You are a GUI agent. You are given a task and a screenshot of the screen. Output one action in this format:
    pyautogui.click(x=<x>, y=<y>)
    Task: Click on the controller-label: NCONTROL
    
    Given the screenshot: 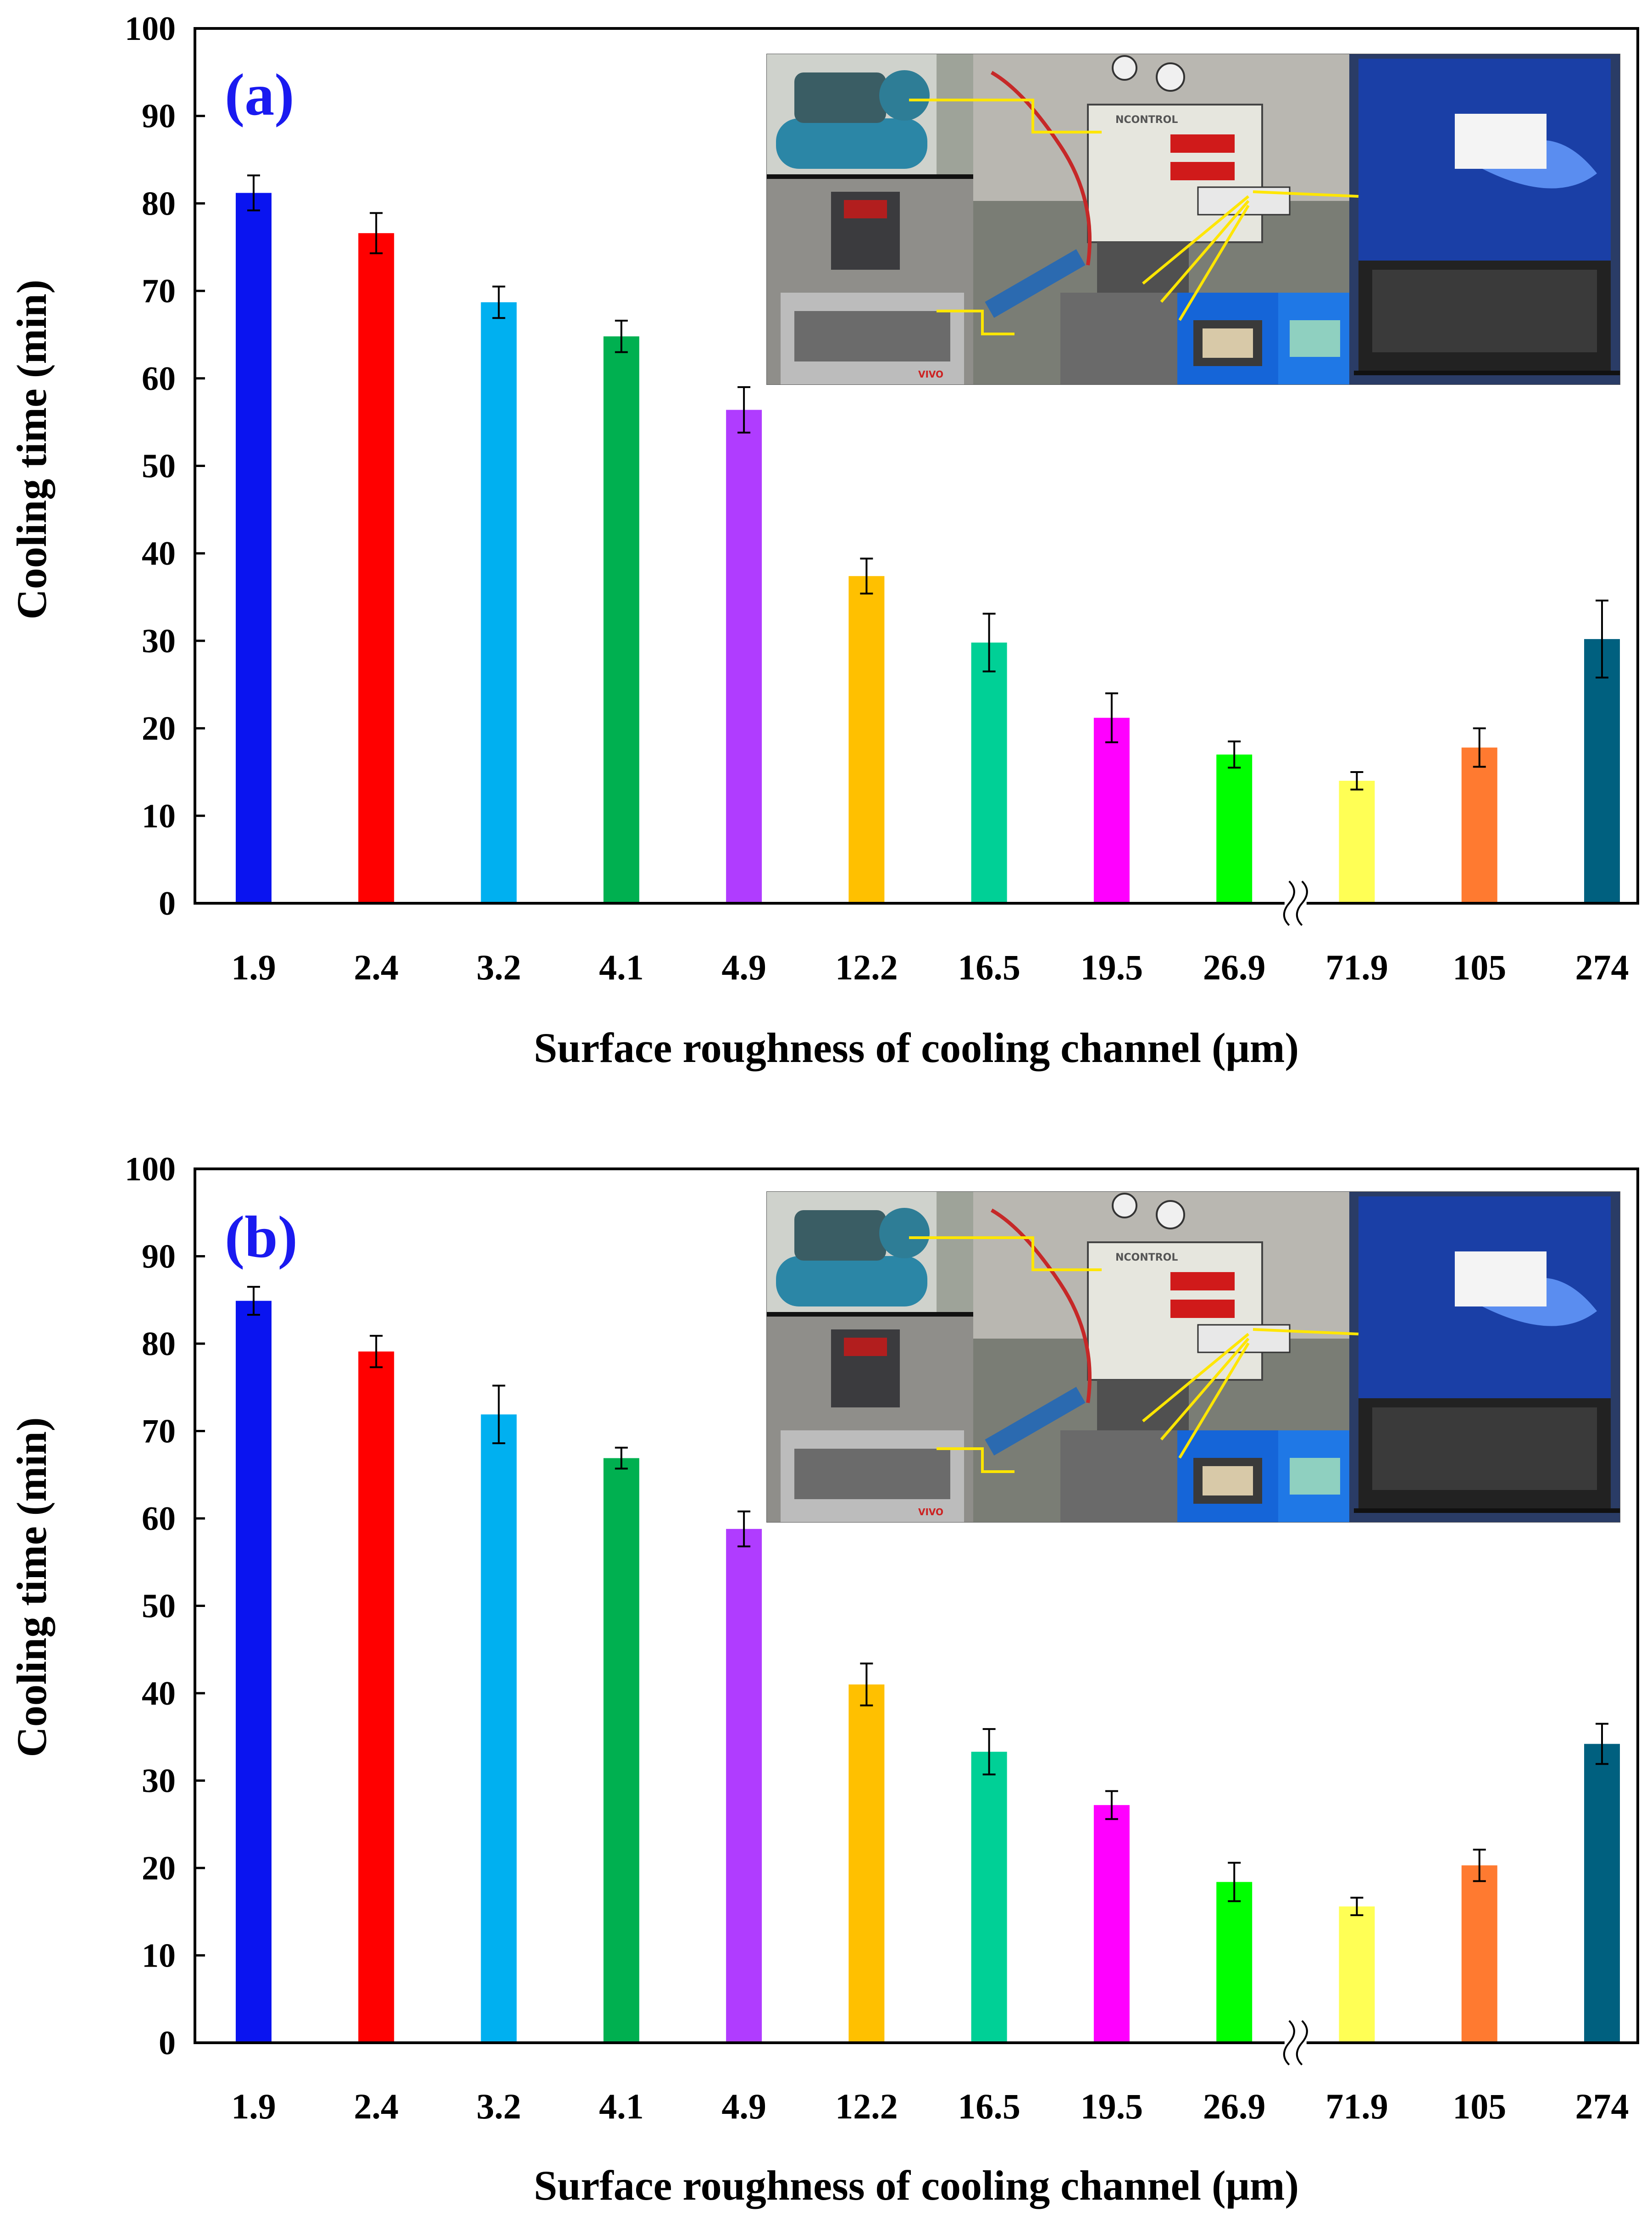 What is the action you would take?
    pyautogui.click(x=1146, y=1257)
    